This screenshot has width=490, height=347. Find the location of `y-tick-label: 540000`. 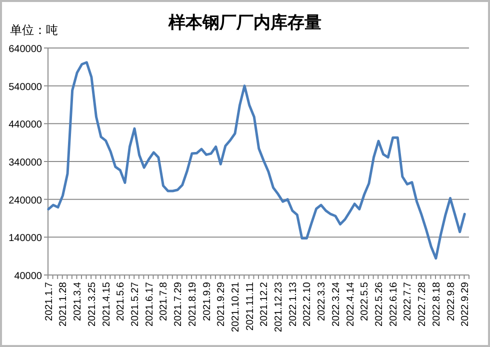

y-tick-label: 540000 is located at coordinates (25, 87).